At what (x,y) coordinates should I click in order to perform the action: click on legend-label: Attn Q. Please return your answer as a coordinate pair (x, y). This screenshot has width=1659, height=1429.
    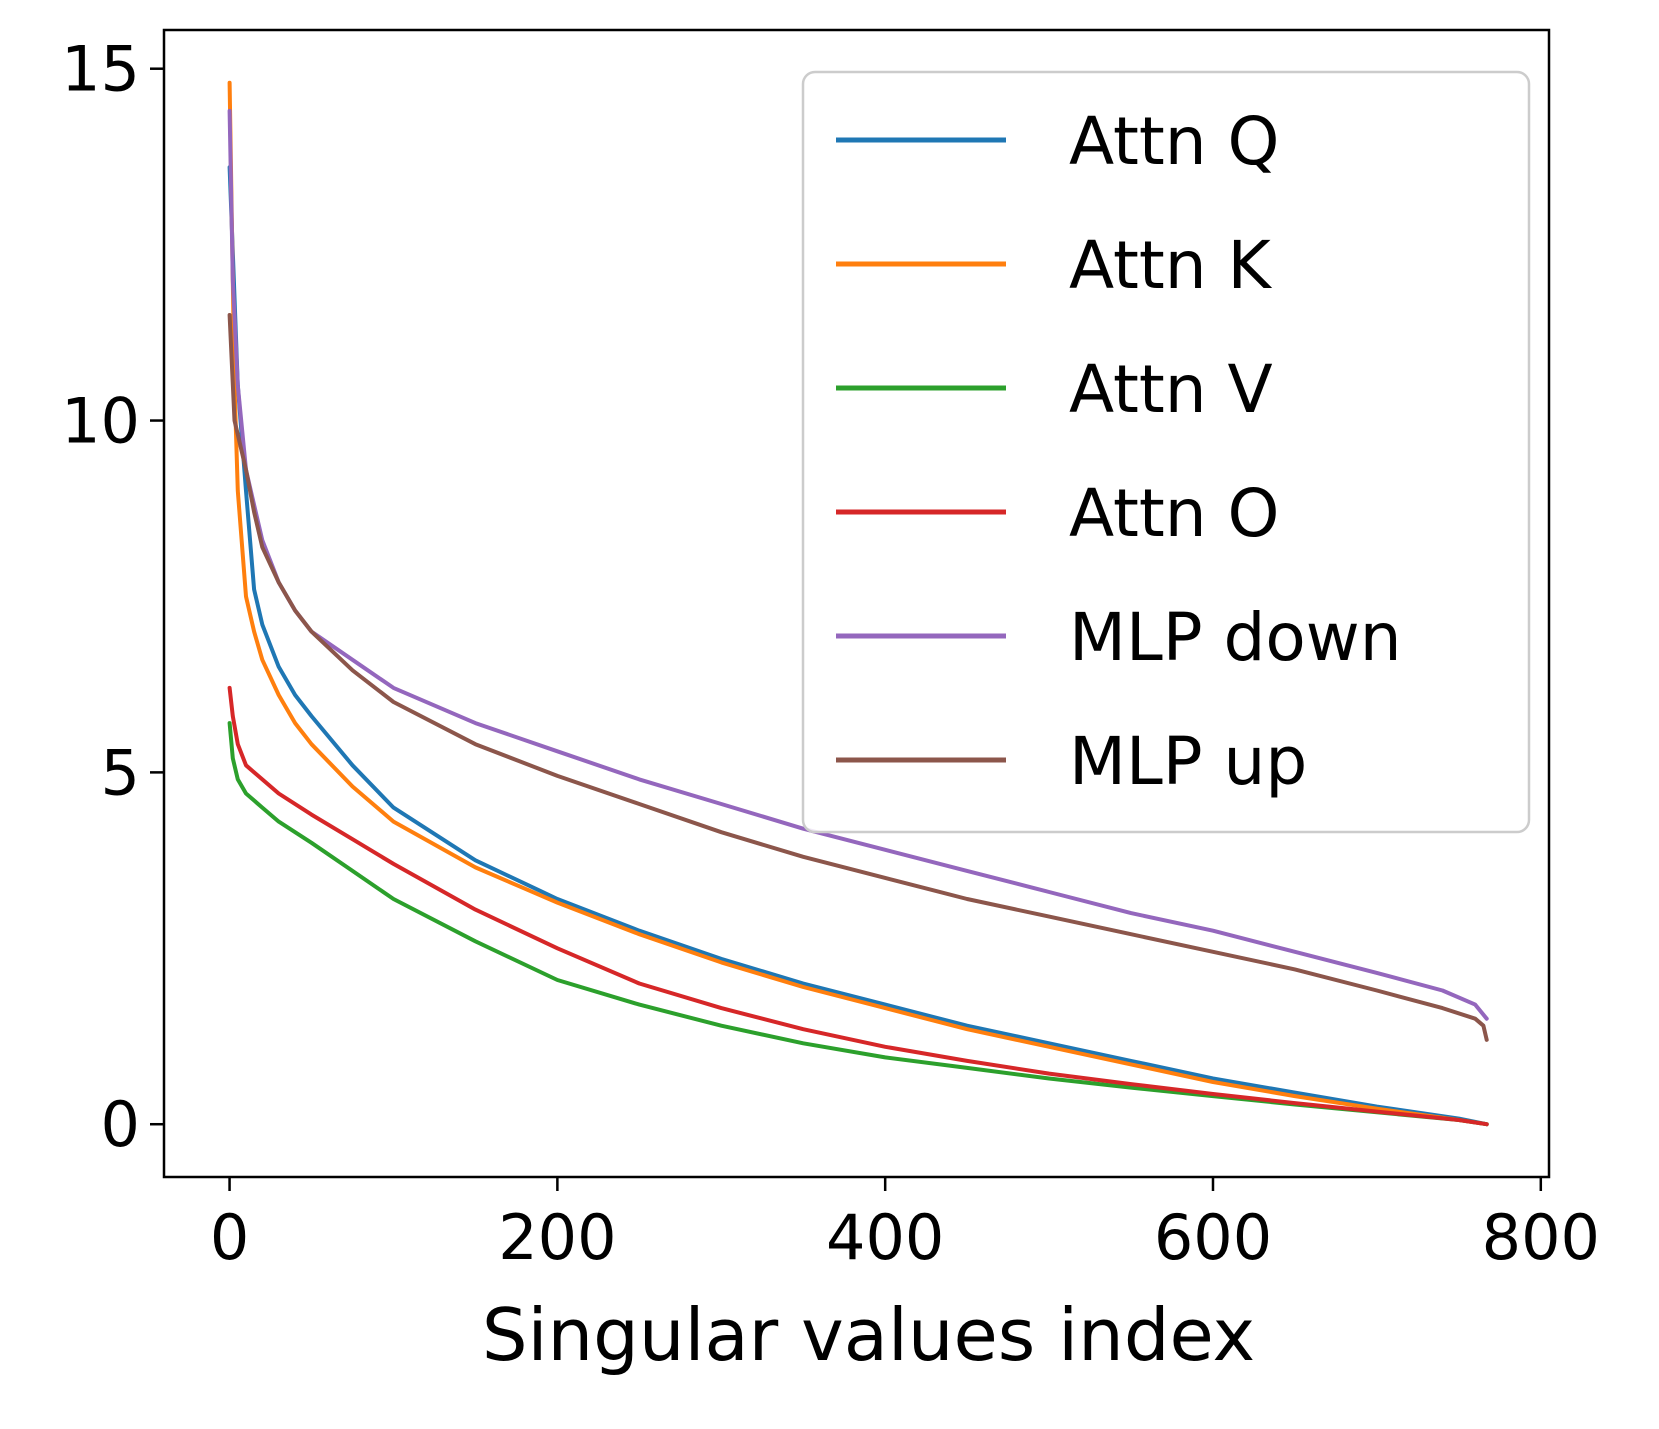
    Looking at the image, I should click on (1174, 141).